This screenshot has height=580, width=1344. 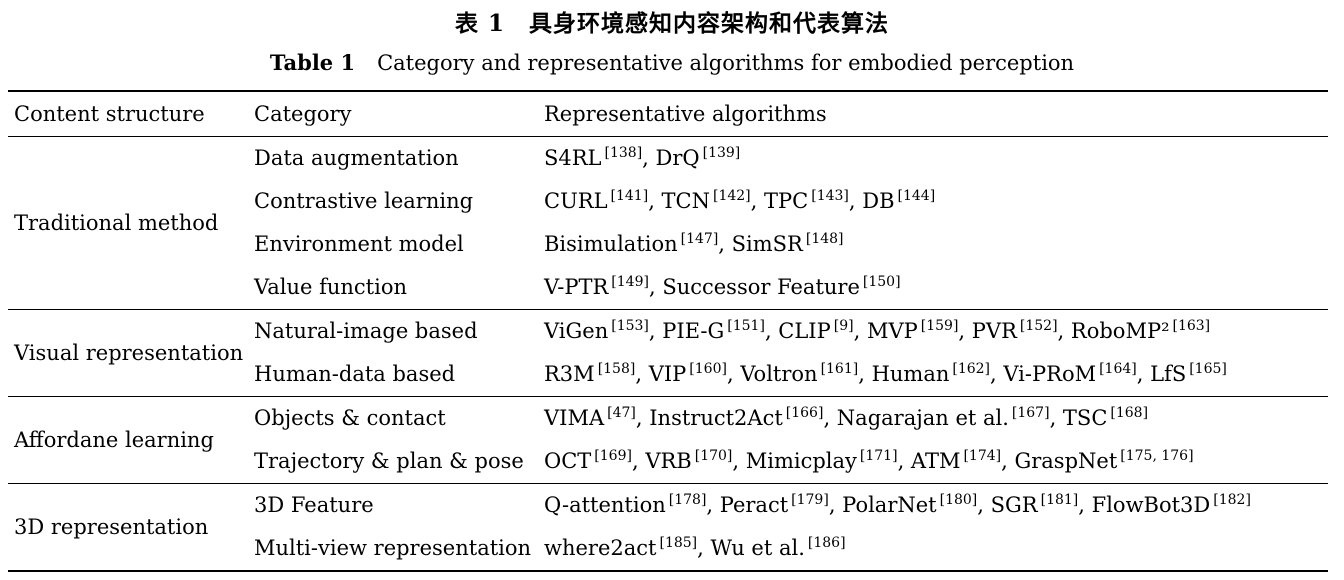 What do you see at coordinates (767, 244) in the screenshot?
I see `algorithm-name: SimSR` at bounding box center [767, 244].